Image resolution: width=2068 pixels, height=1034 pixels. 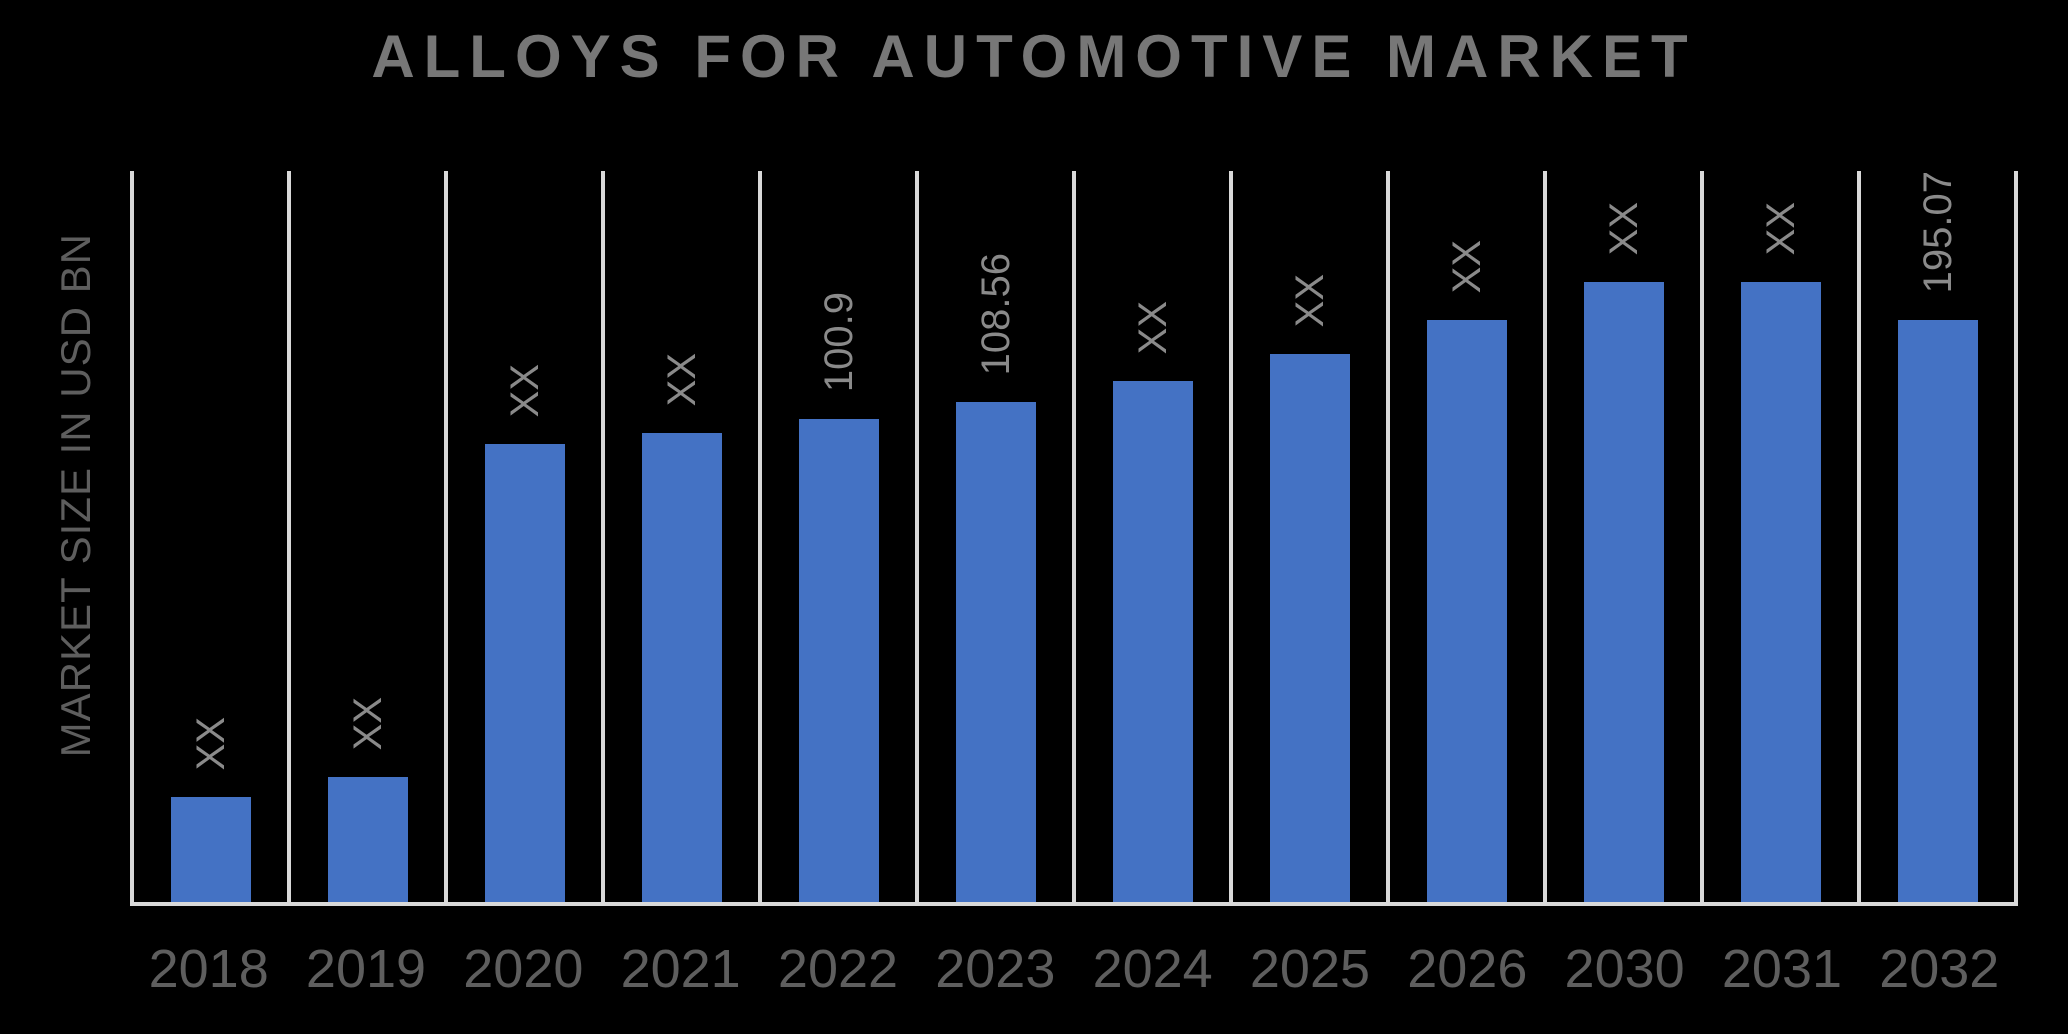 What do you see at coordinates (1467, 969) in the screenshot?
I see `x-tick-2026: 2026` at bounding box center [1467, 969].